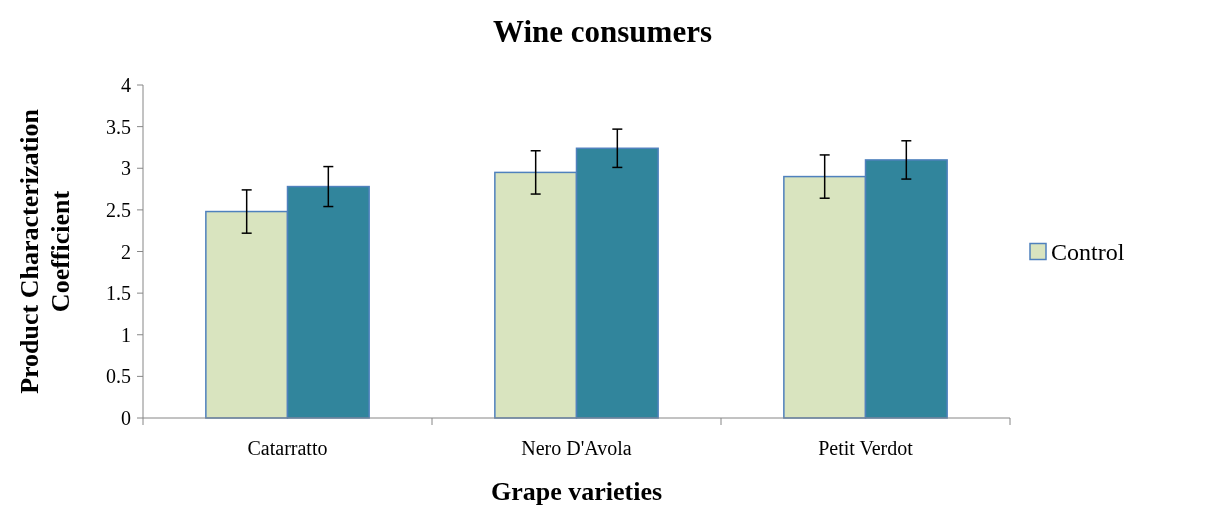 The image size is (1205, 506). Describe the element at coordinates (126, 85) in the screenshot. I see `y-tick-label: 4` at that location.